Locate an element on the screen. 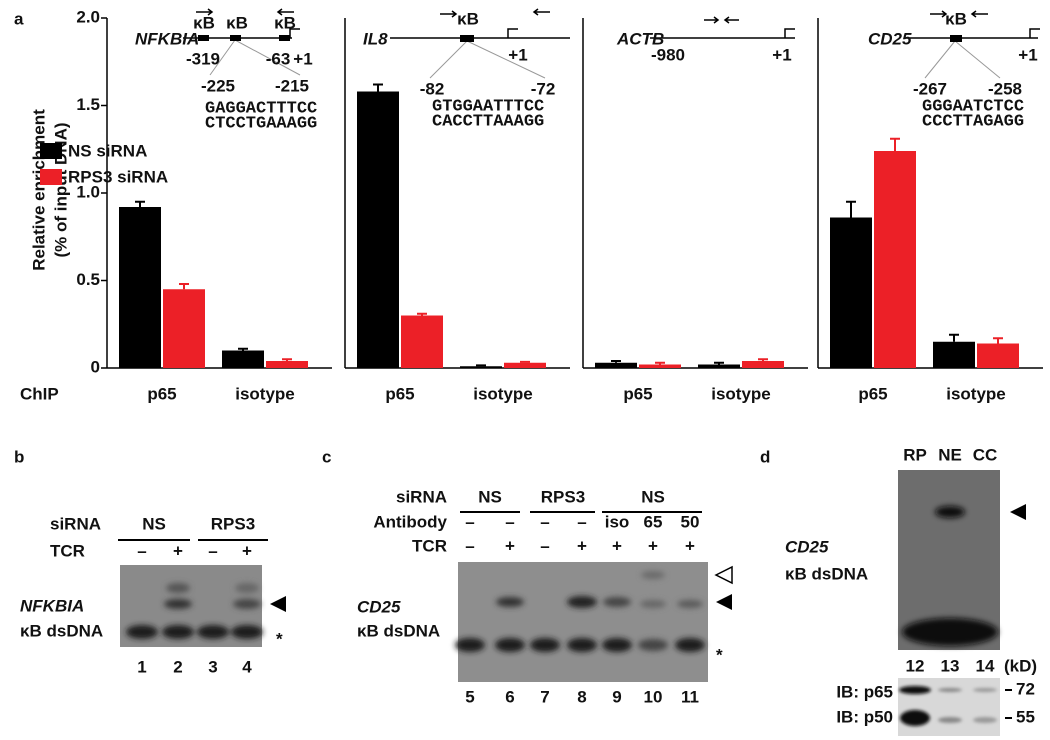 This screenshot has height=740, width=1050. group-underlines is located at coordinates (410, 526).